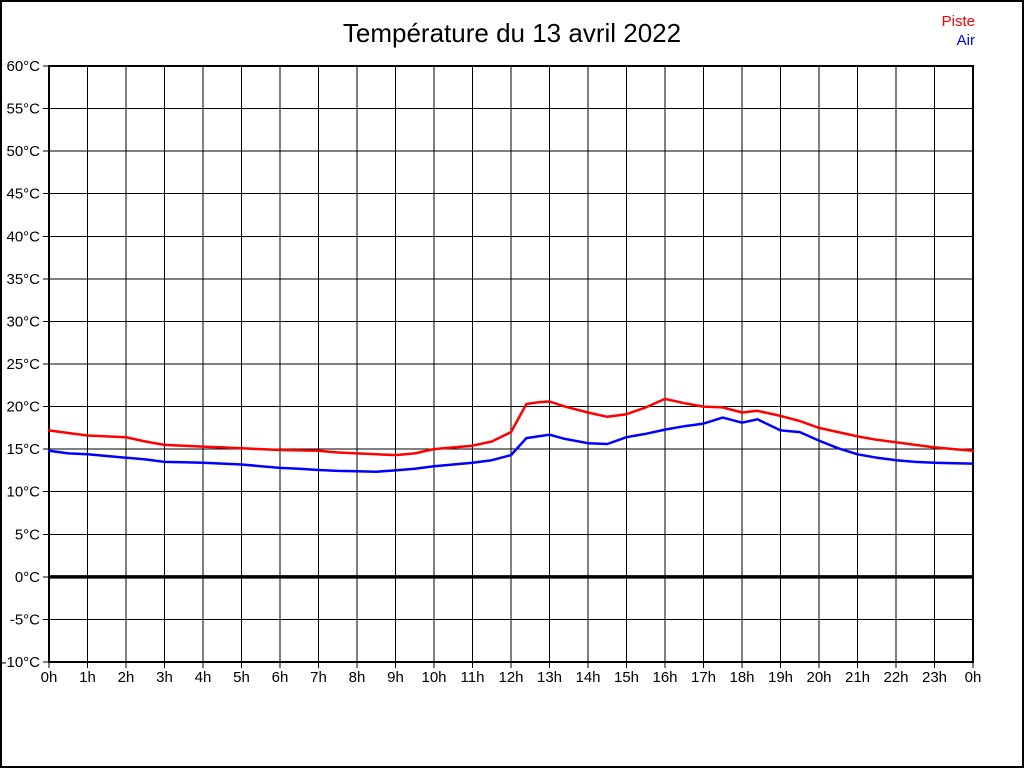 The height and width of the screenshot is (768, 1024). I want to click on y-tick-label: 60°C, so click(23, 66).